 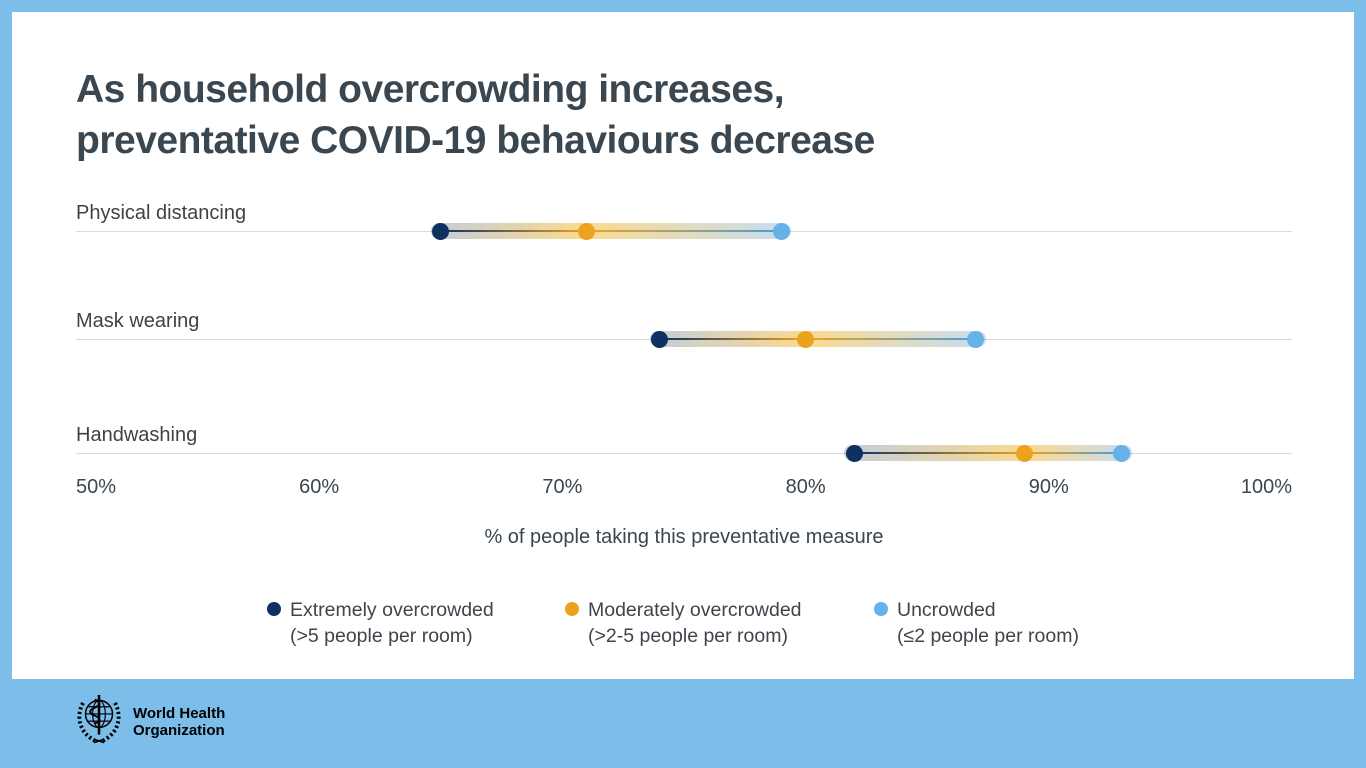 What do you see at coordinates (137, 435) in the screenshot?
I see `row-label: Handwashing` at bounding box center [137, 435].